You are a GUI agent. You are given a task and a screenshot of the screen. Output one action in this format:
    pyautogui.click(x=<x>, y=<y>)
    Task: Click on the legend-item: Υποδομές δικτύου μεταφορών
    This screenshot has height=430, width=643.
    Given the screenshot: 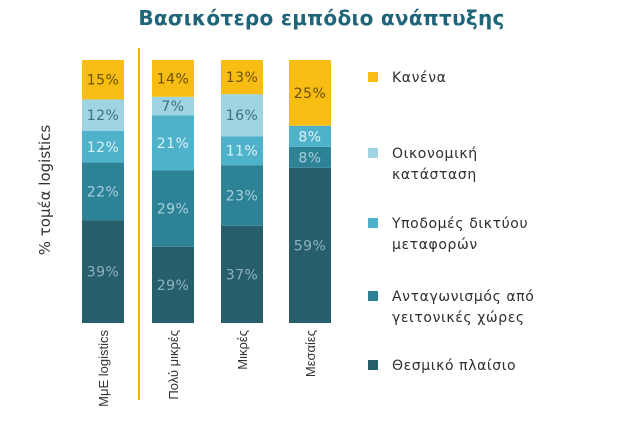 What is the action you would take?
    pyautogui.click(x=448, y=235)
    